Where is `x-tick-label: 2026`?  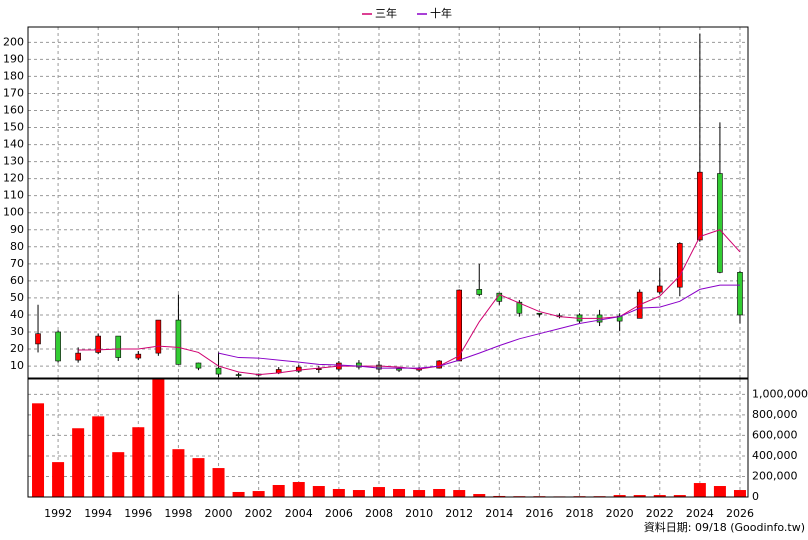 x-tick-label: 2026 is located at coordinates (740, 513).